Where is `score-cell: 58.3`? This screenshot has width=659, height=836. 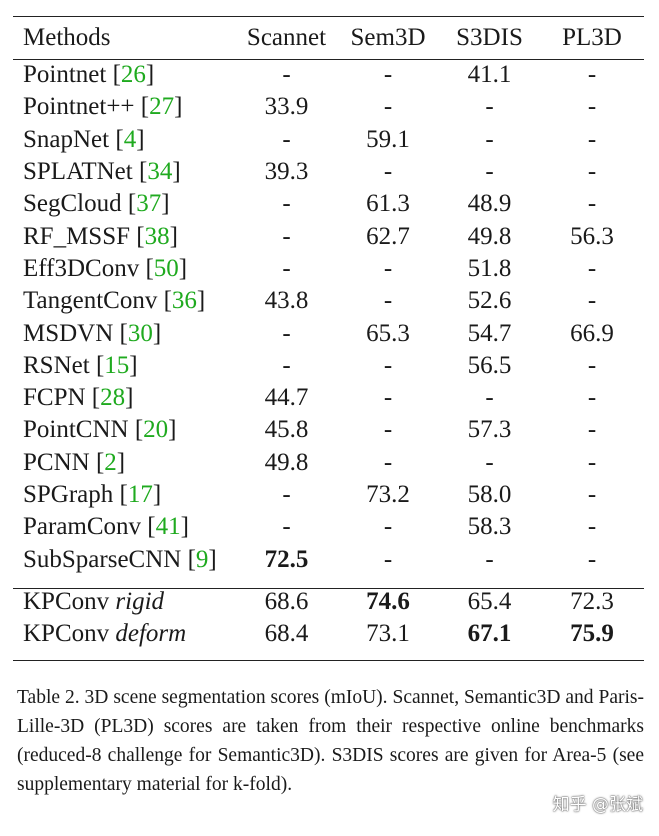 score-cell: 58.3 is located at coordinates (489, 527).